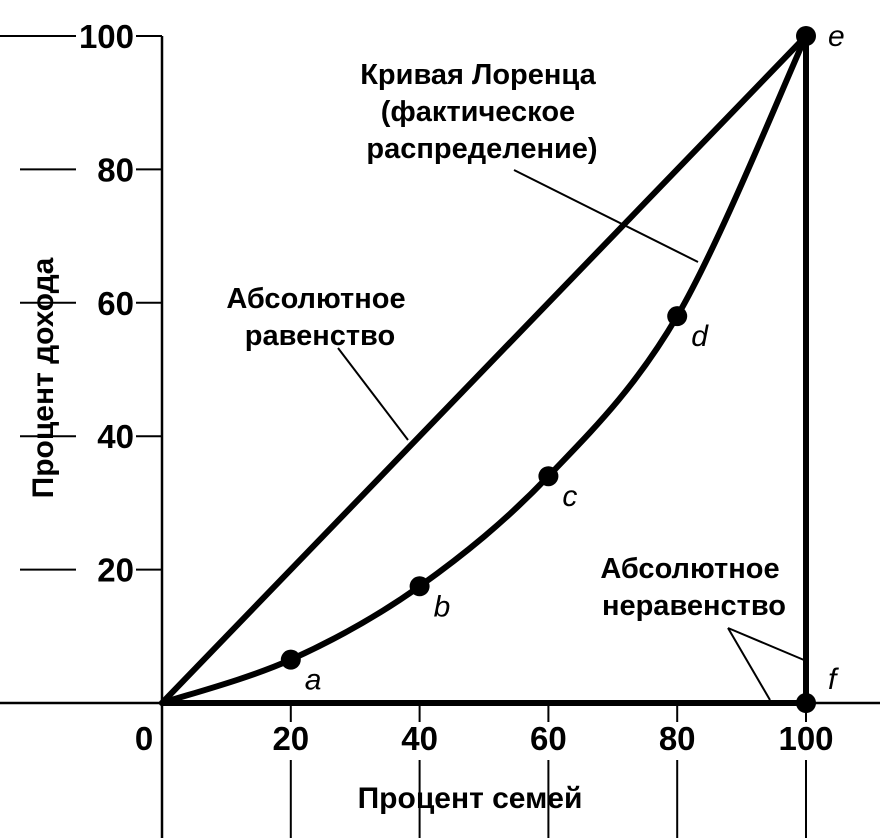  What do you see at coordinates (115, 169) in the screenshot?
I see `y-tick-label-80: 80` at bounding box center [115, 169].